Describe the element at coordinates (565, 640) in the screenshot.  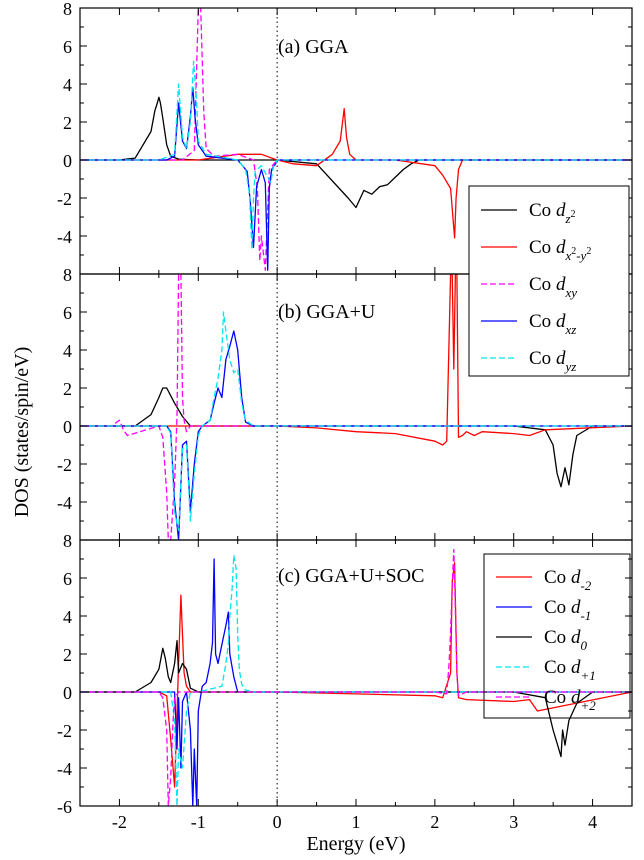
I see `legend-label: Co d0` at that location.